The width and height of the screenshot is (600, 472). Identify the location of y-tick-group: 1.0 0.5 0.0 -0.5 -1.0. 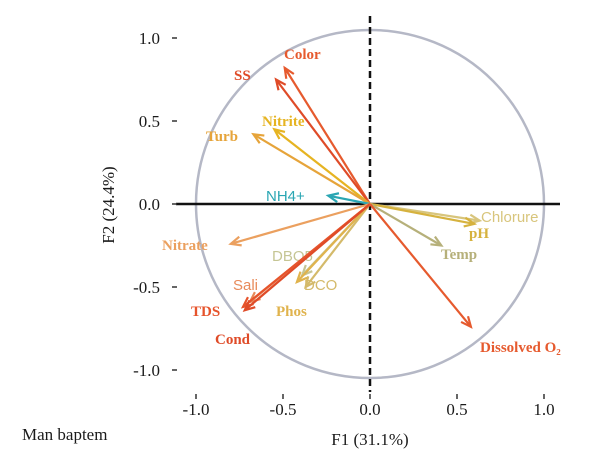
(155, 204).